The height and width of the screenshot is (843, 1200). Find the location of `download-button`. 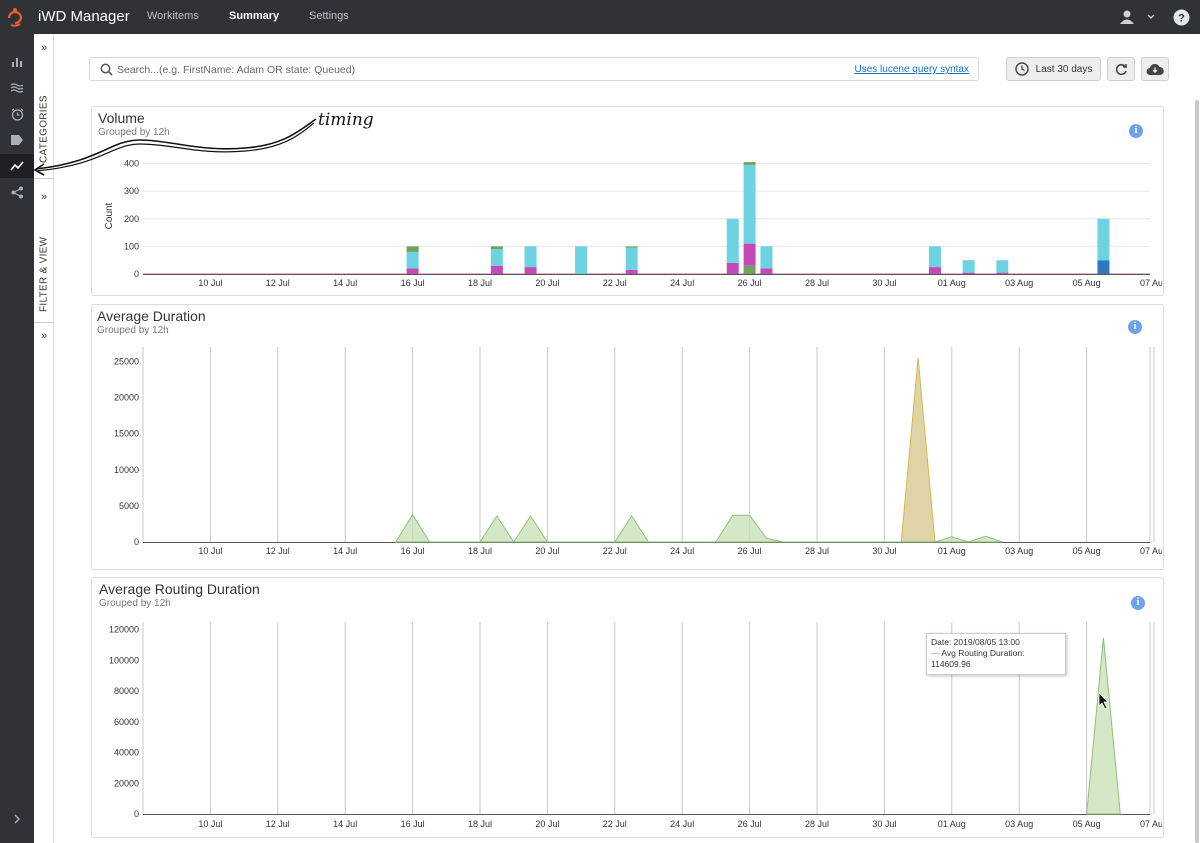

download-button is located at coordinates (1155, 69).